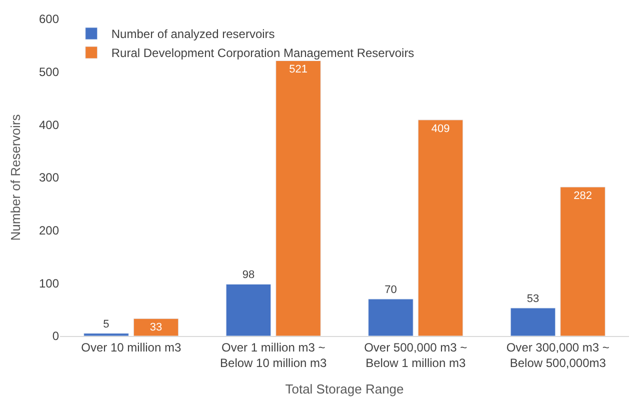  I want to click on data-label: 33, so click(156, 328).